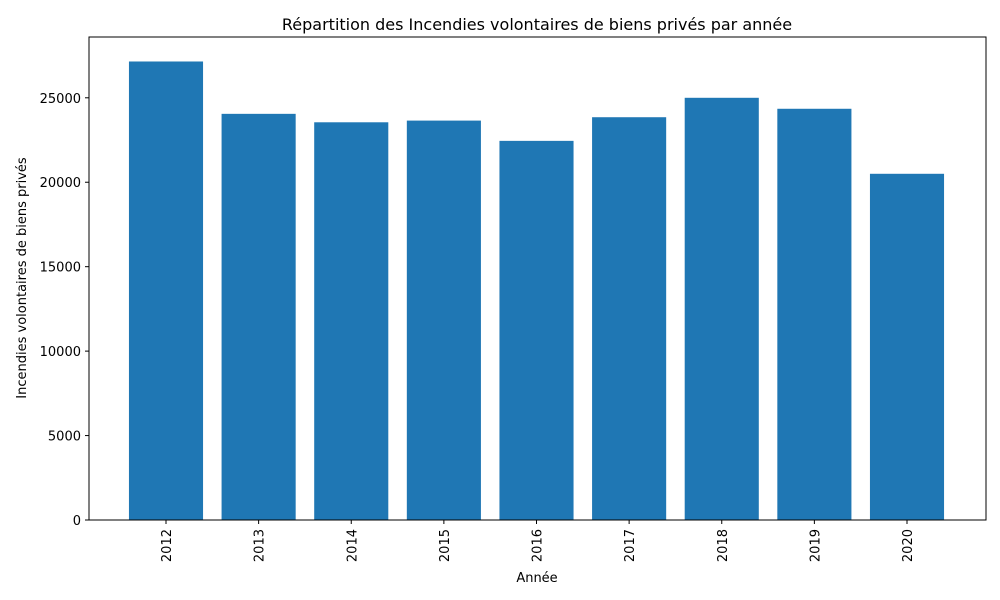 Image resolution: width=1000 pixels, height=600 pixels. Describe the element at coordinates (536, 330) in the screenshot. I see `bar-2016` at that location.